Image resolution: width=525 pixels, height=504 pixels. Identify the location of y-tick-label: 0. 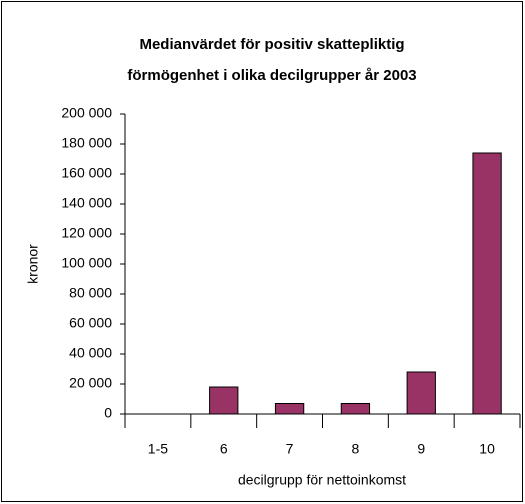
(108, 413).